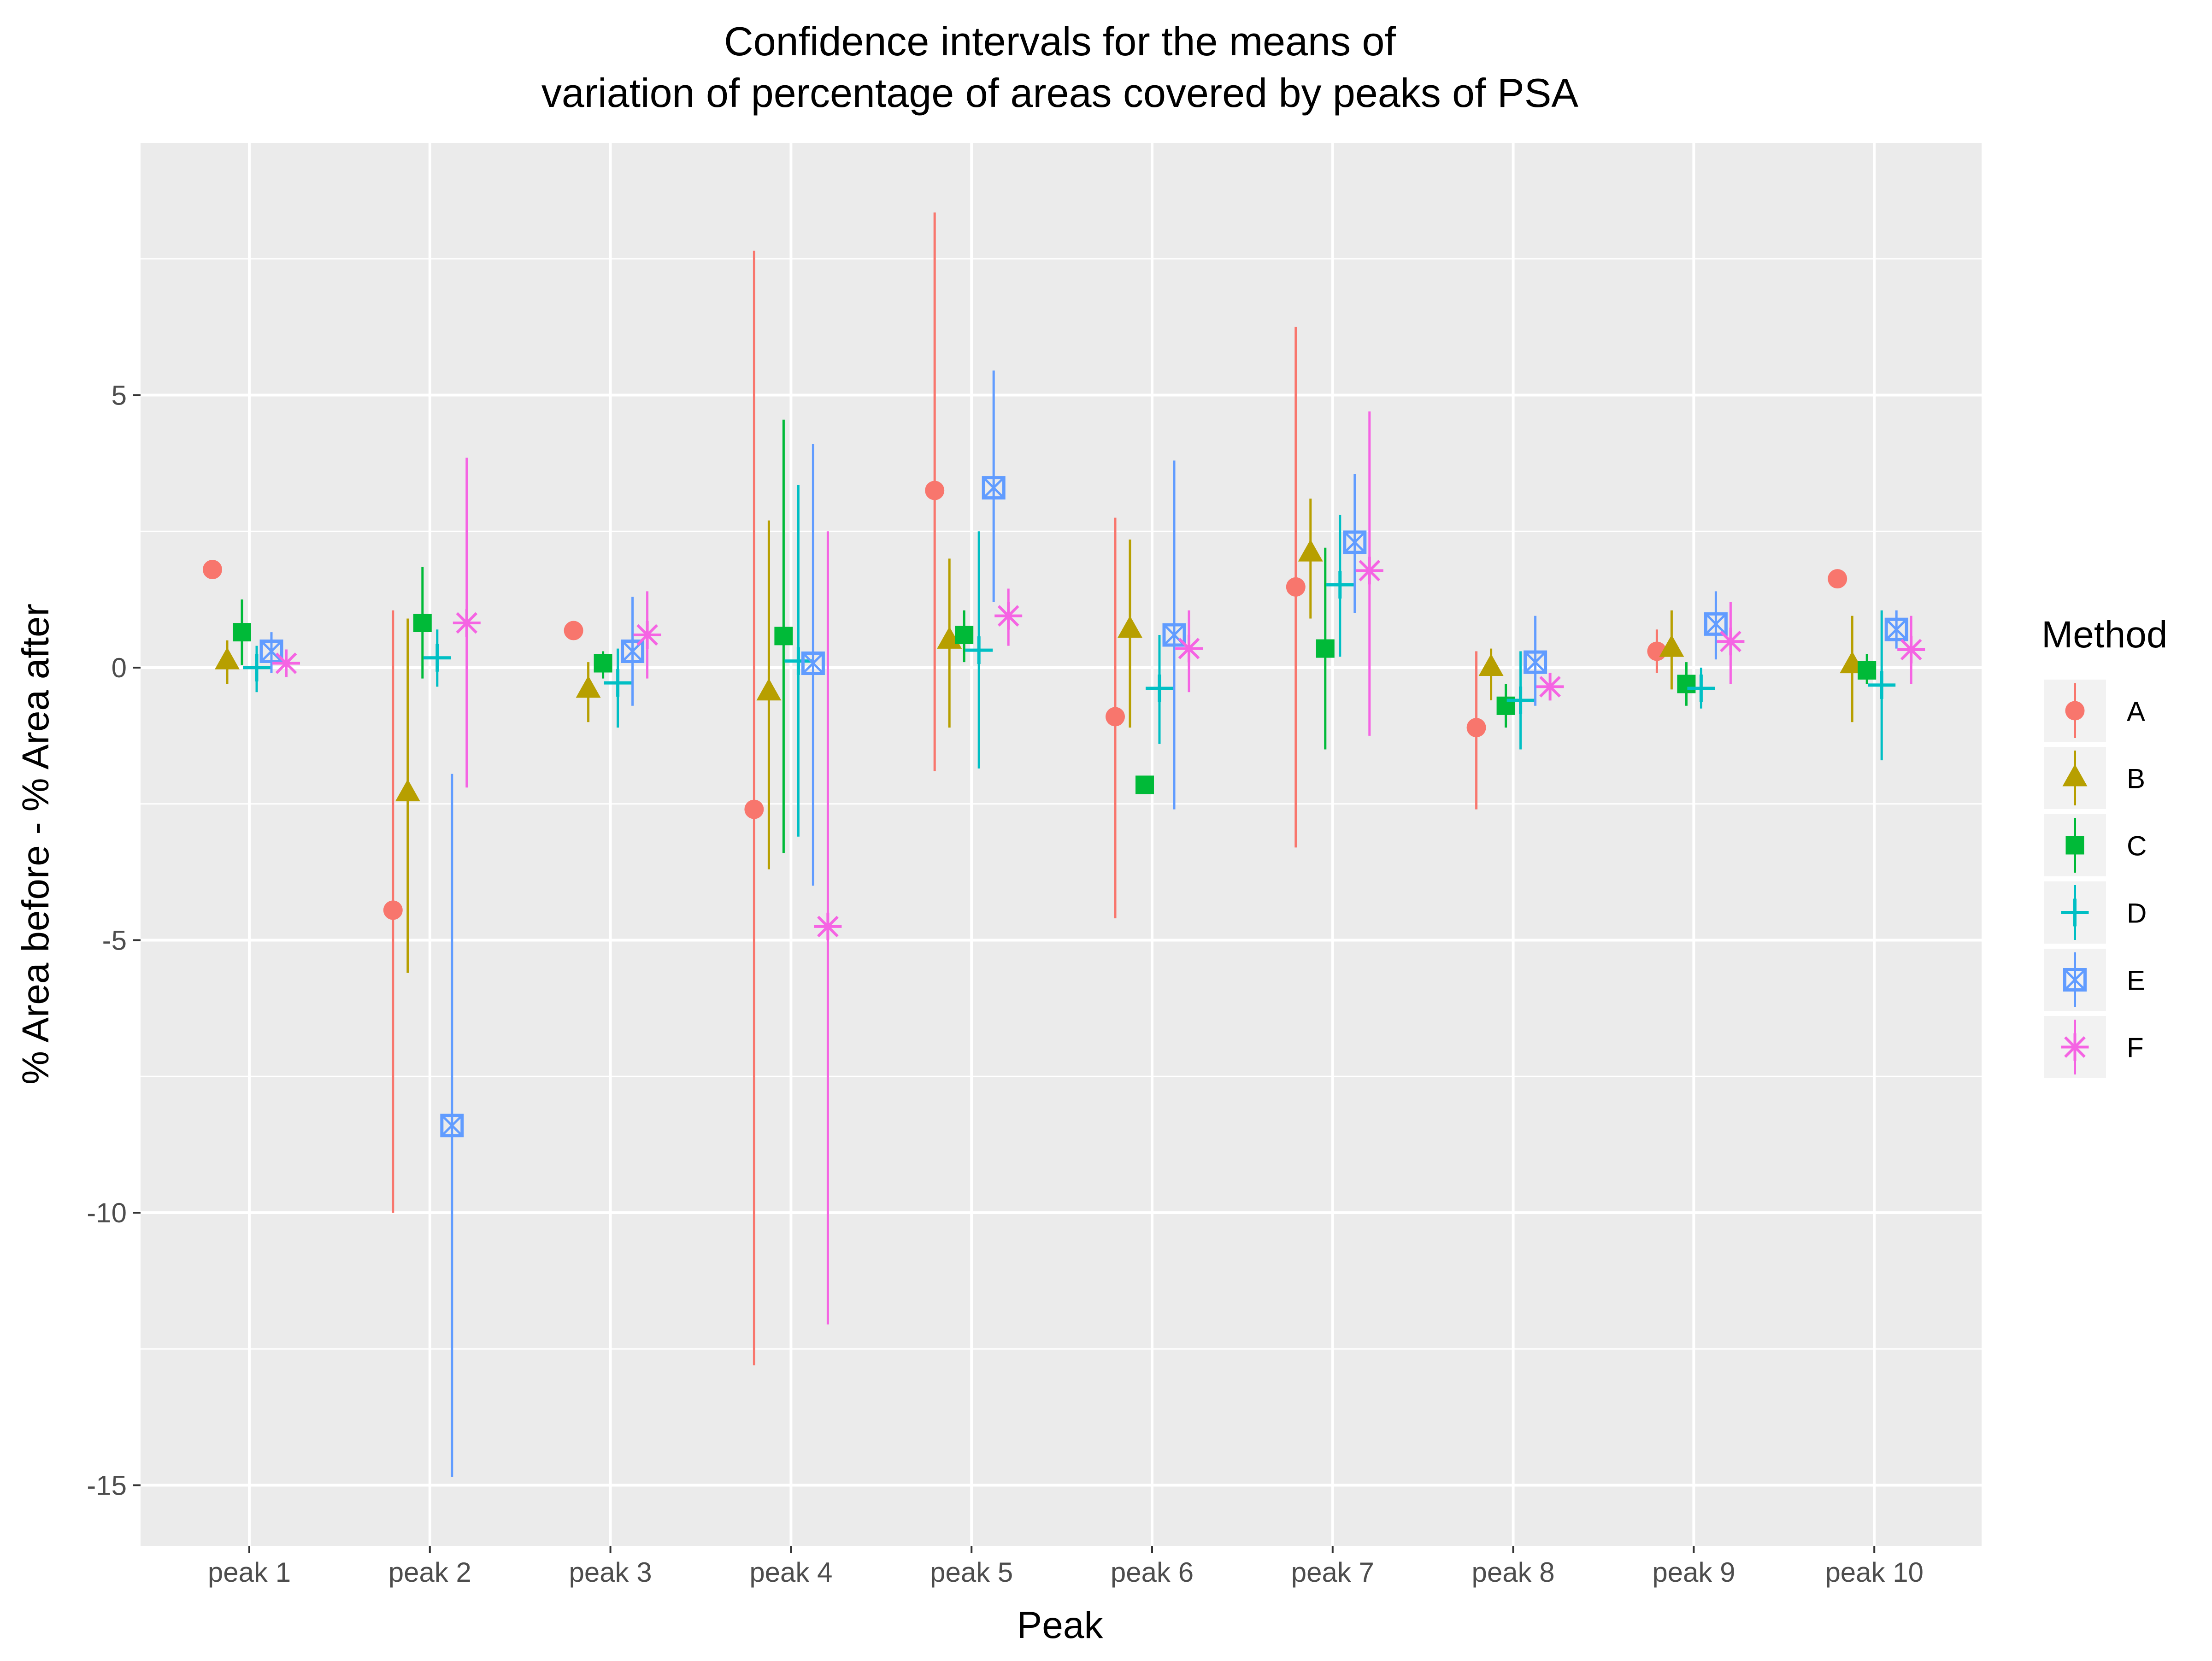 The width and height of the screenshot is (2212, 1661). I want to click on legend-label: B, so click(2136, 778).